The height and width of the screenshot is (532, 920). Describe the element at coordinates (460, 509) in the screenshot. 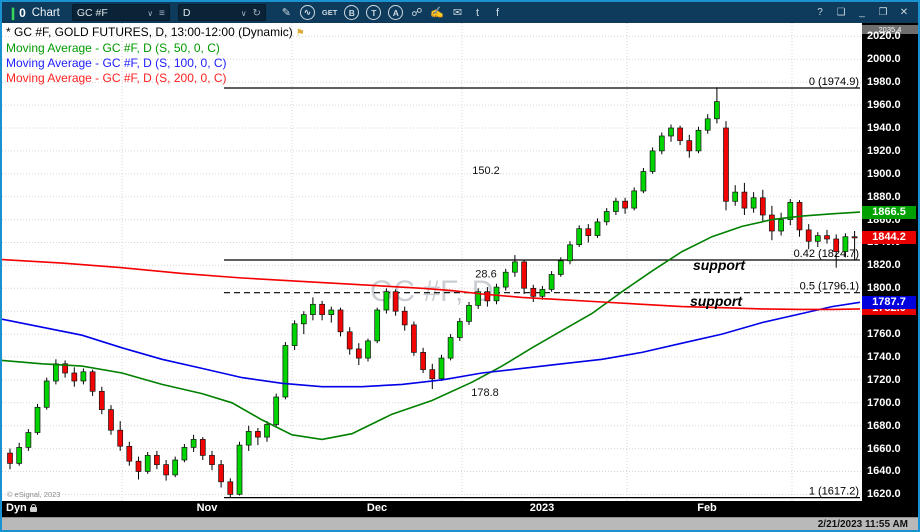

I see `time-axis: Dyn Nov Dec 2023 Feb` at that location.